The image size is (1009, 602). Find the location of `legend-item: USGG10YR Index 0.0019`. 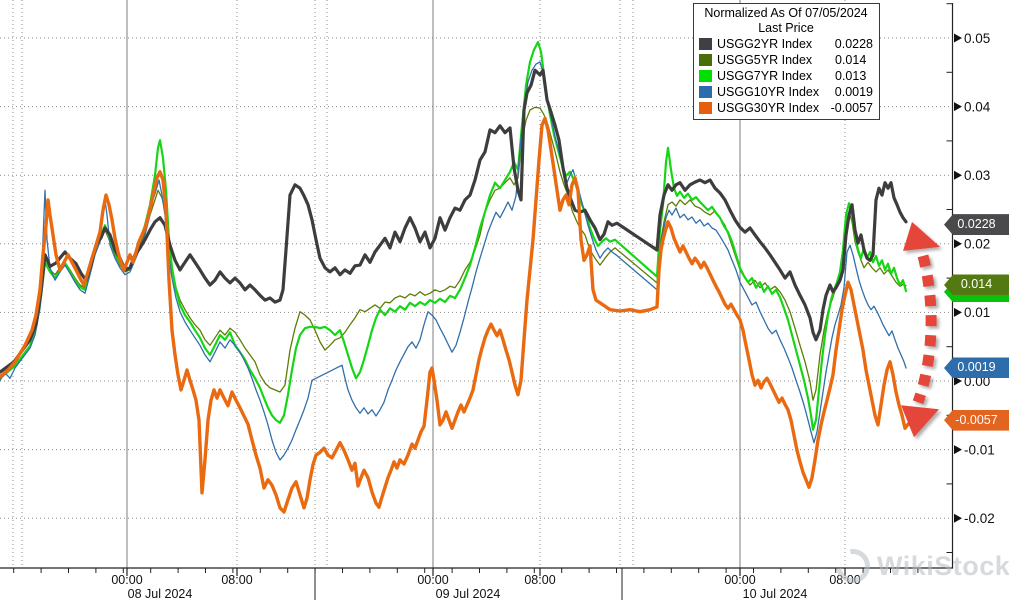

legend-item: USGG10YR Index 0.0019 is located at coordinates (786, 92).